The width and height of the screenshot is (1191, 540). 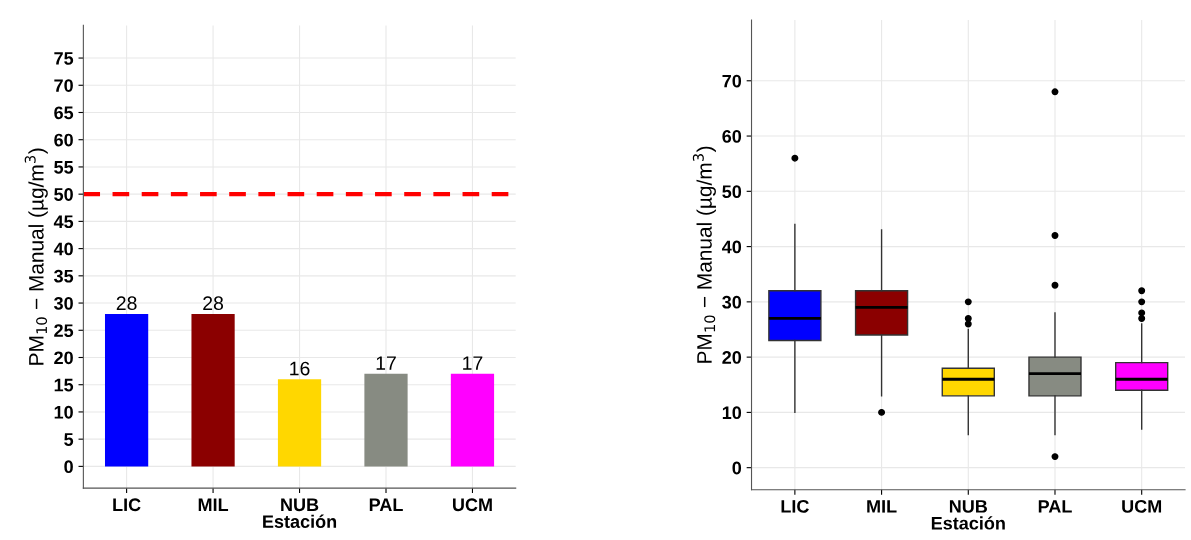 I want to click on y-tick-label: 45, so click(x=63, y=222).